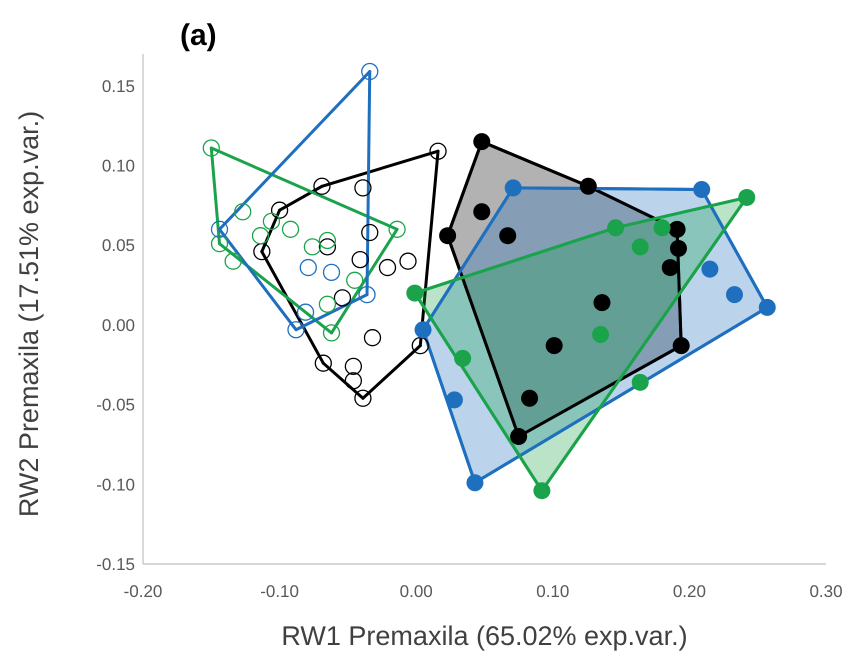 Image resolution: width=857 pixels, height=664 pixels. I want to click on x-tick-label: 0.20, so click(689, 591).